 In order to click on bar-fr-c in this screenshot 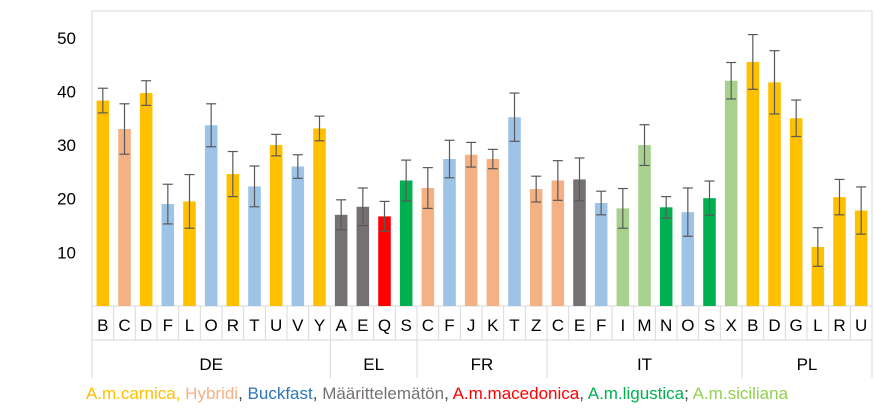, I will do `click(428, 247)`.